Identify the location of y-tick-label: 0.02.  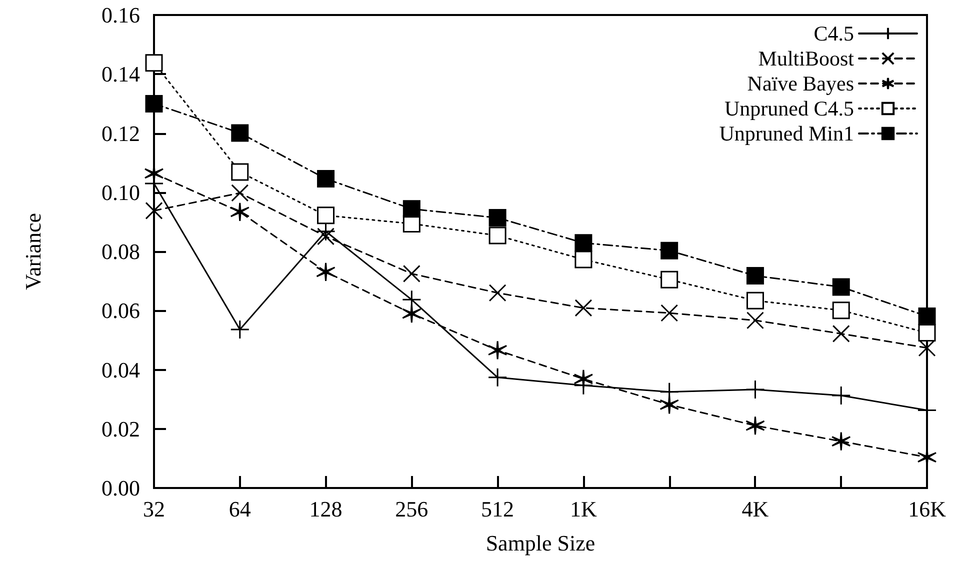
(121, 429).